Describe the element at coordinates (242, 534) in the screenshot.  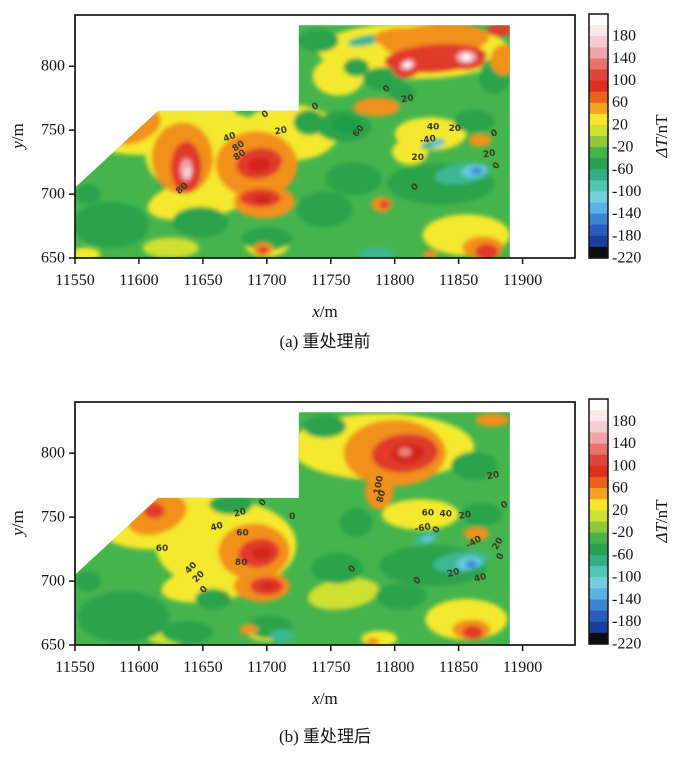
I see `contour-label: 60` at that location.